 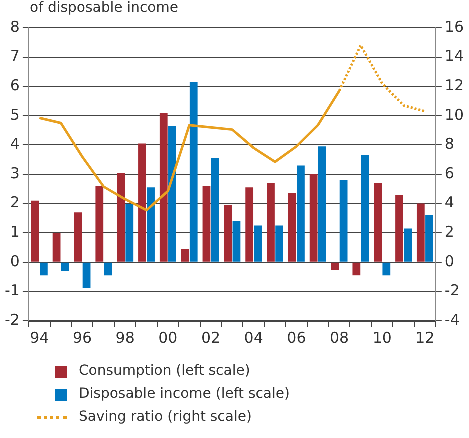 I want to click on legend-label: Saving ratio (right scale), so click(x=165, y=417).